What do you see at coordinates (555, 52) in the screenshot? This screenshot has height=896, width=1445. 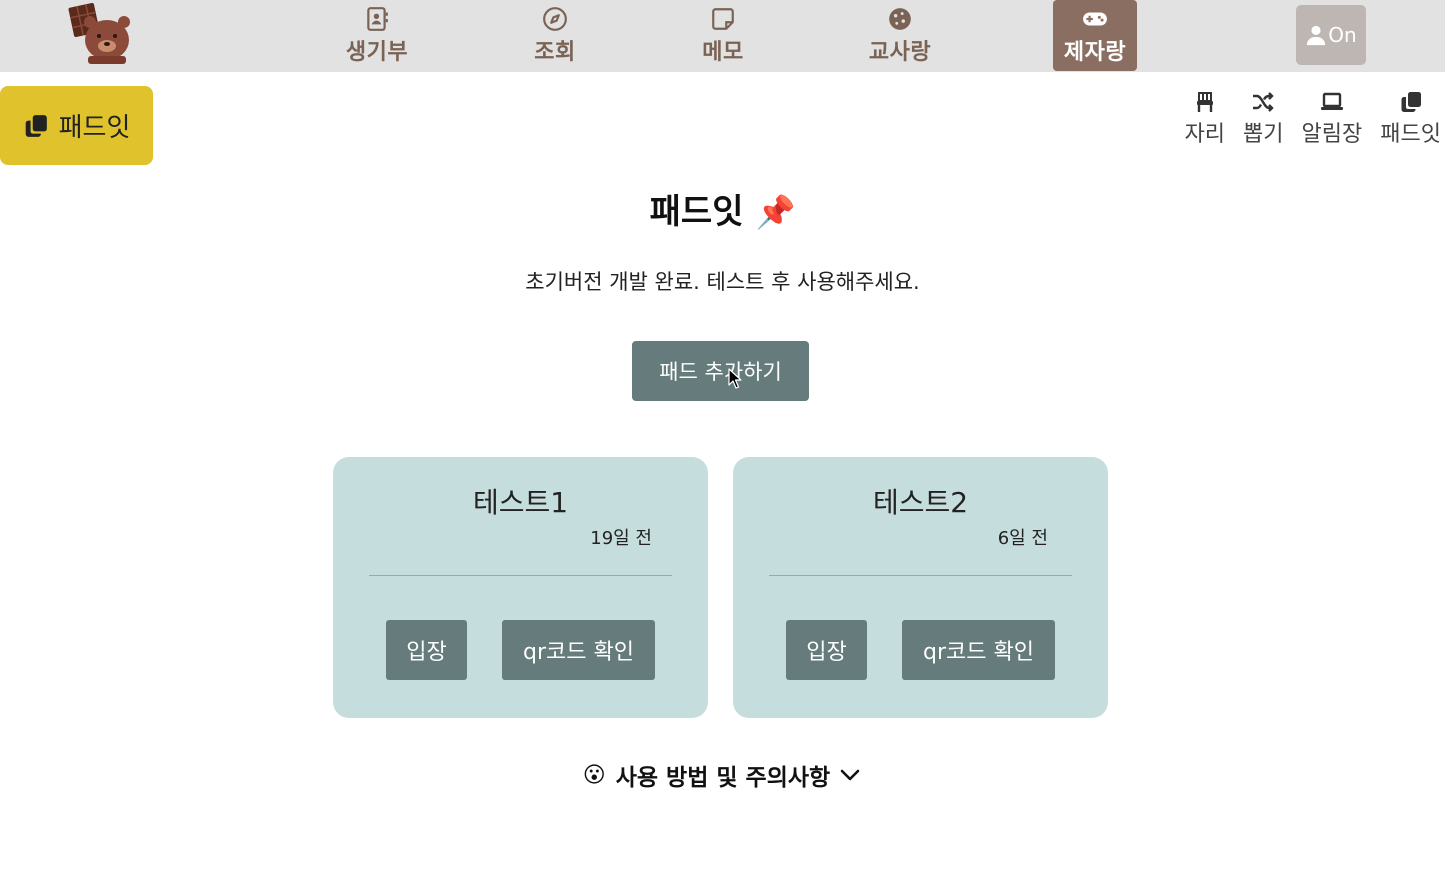 I see `nav-item-label: 조회` at bounding box center [555, 52].